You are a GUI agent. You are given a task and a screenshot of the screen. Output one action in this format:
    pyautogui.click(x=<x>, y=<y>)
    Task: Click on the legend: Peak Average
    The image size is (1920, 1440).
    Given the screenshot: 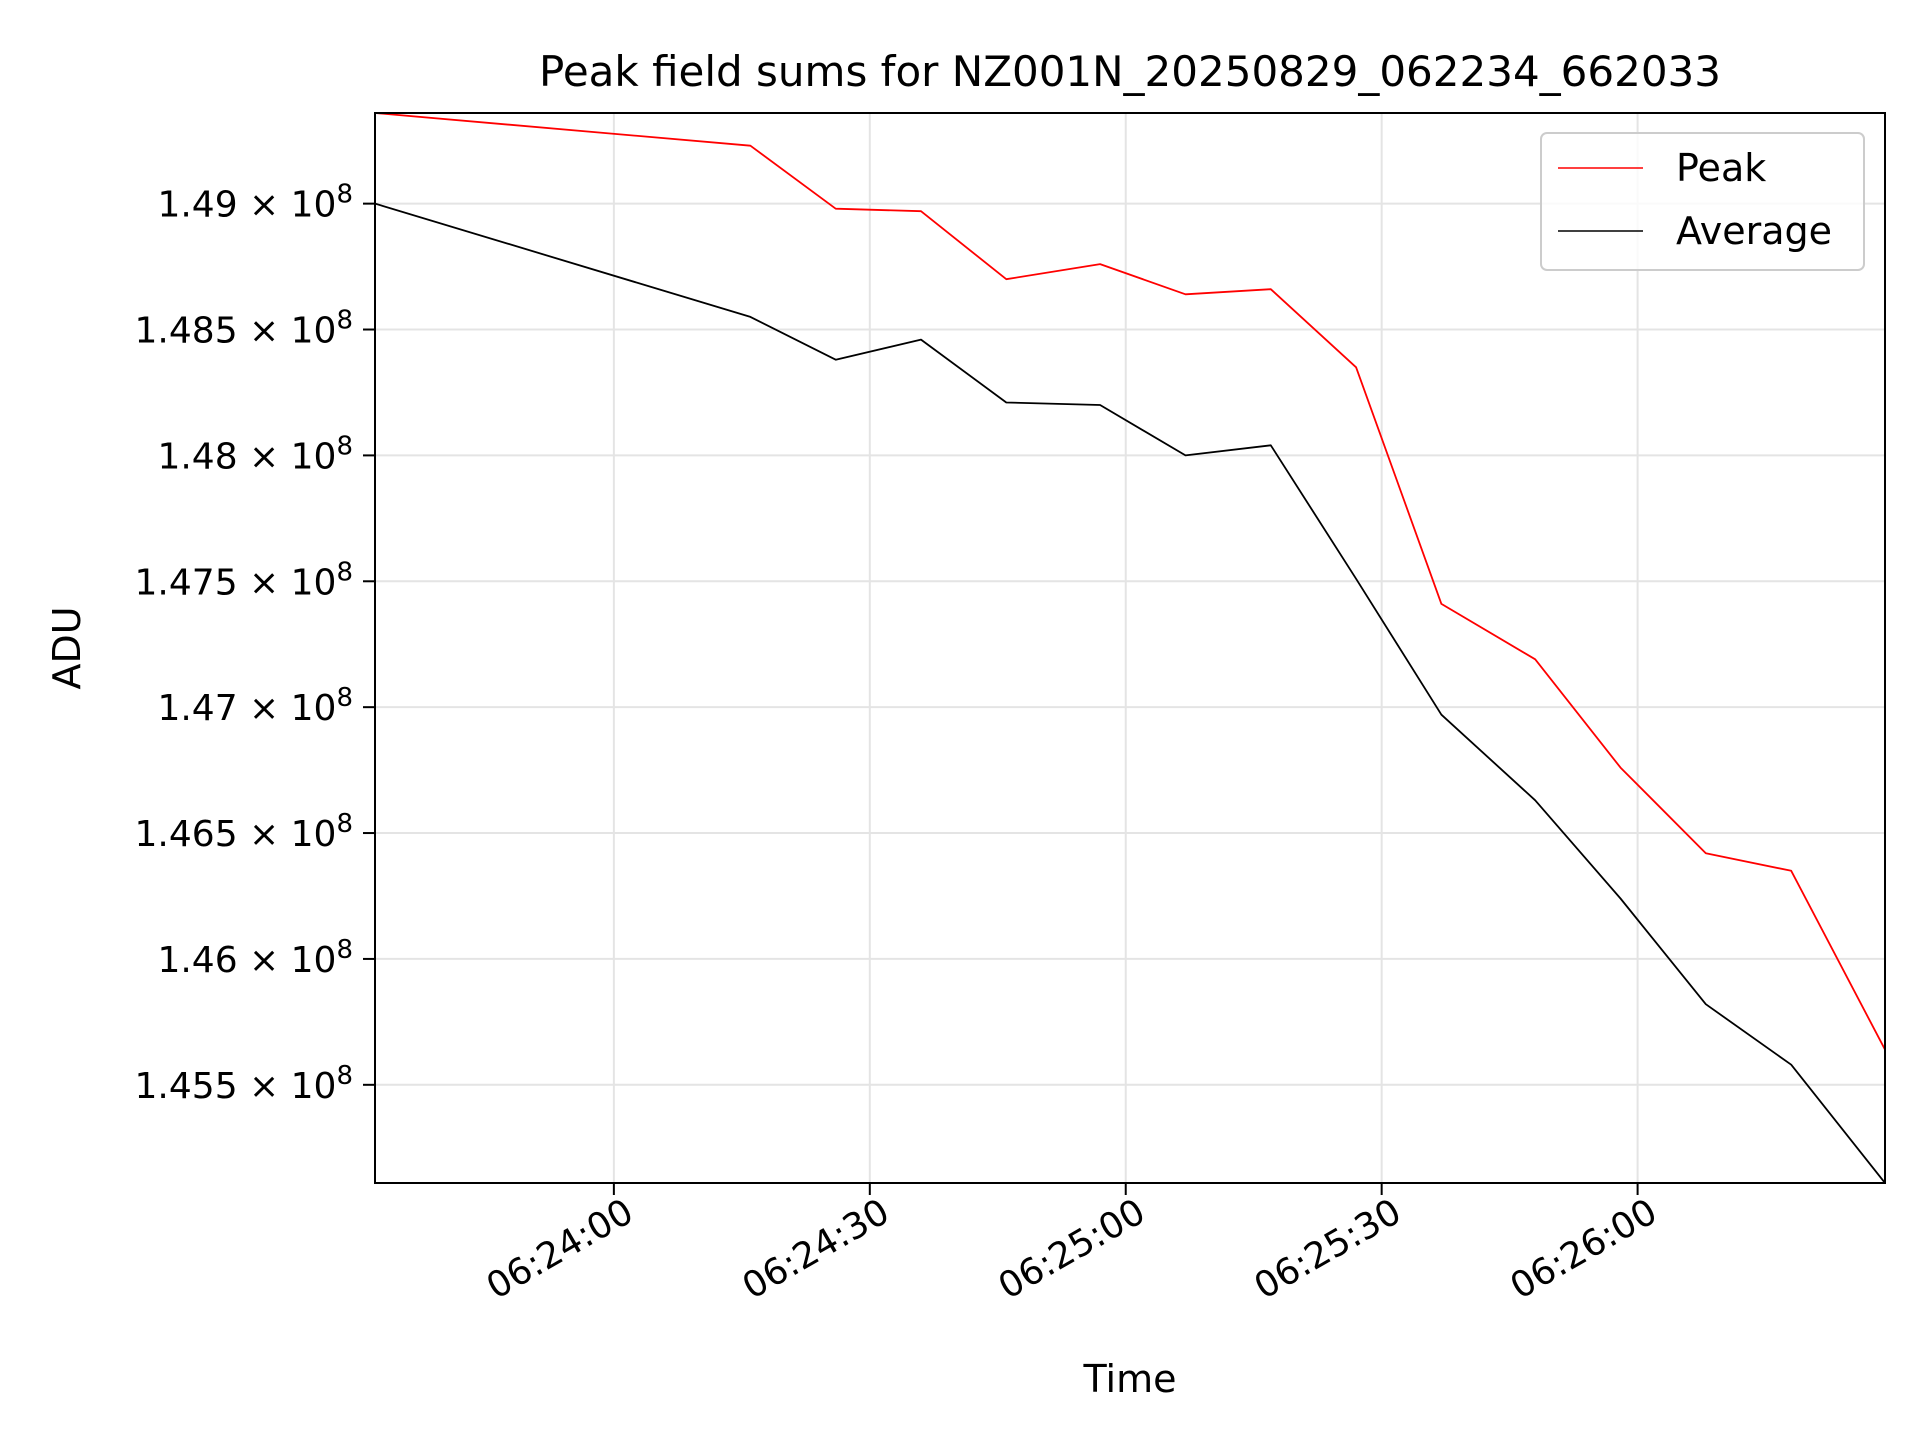 What is the action you would take?
    pyautogui.click(x=1702, y=201)
    